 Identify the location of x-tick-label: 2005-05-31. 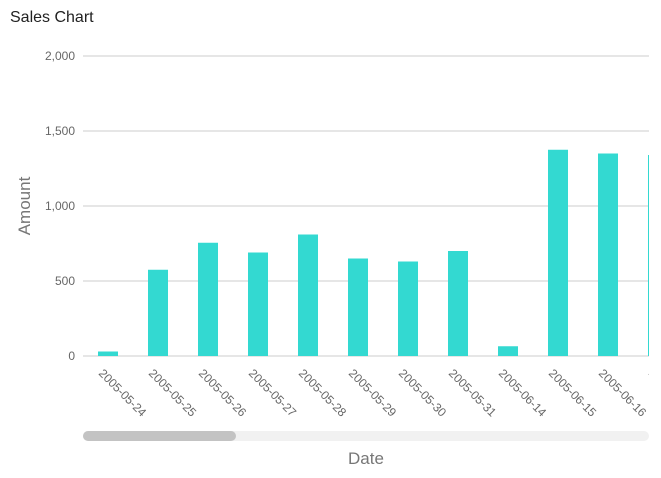
(473, 393).